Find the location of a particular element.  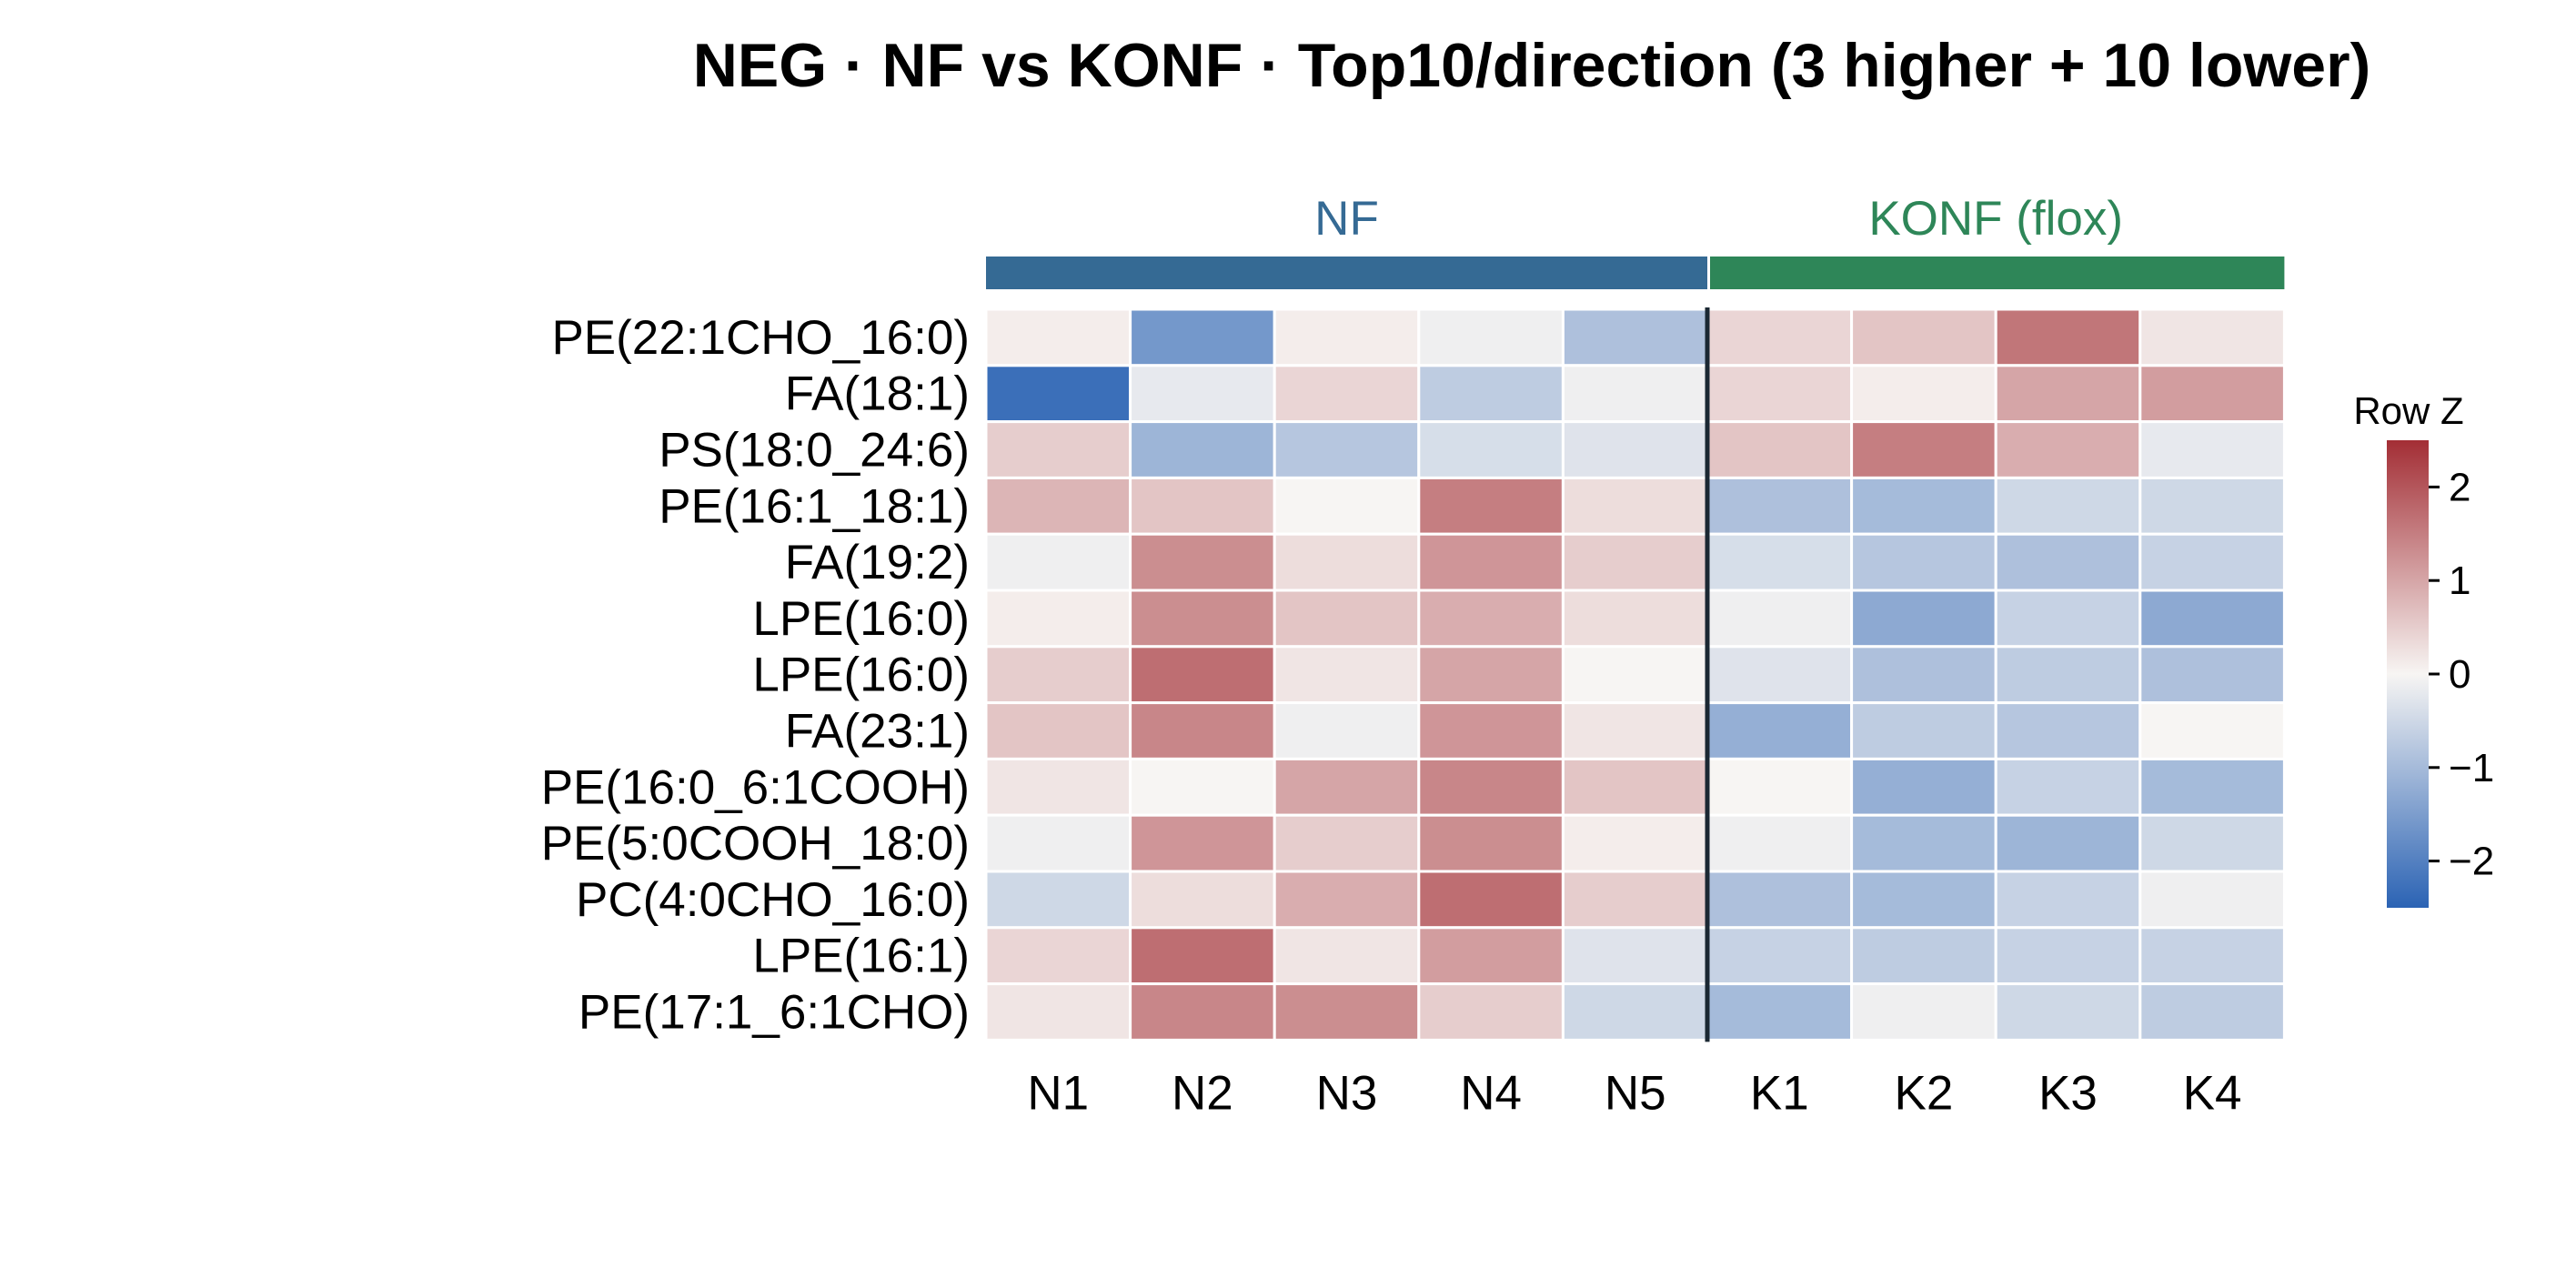

row-label: FA(23:1) is located at coordinates (877, 732).